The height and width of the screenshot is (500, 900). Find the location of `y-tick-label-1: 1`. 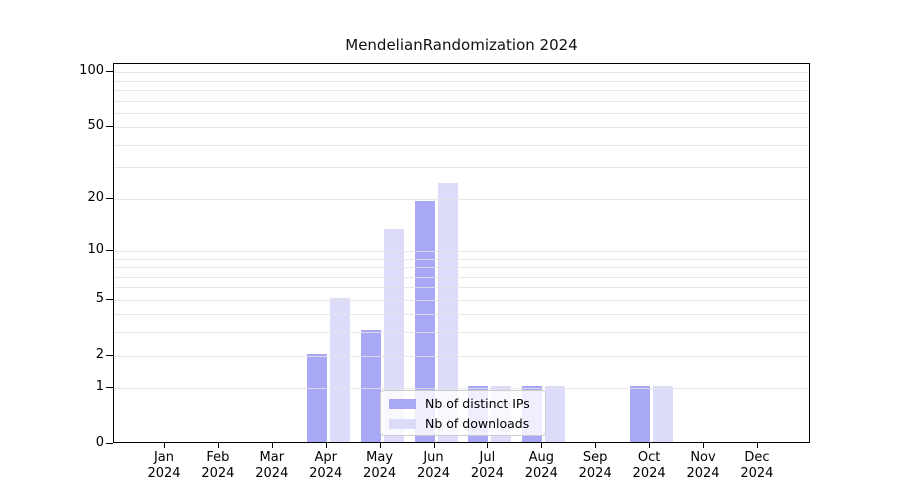

y-tick-label-1: 1 is located at coordinates (99, 387).